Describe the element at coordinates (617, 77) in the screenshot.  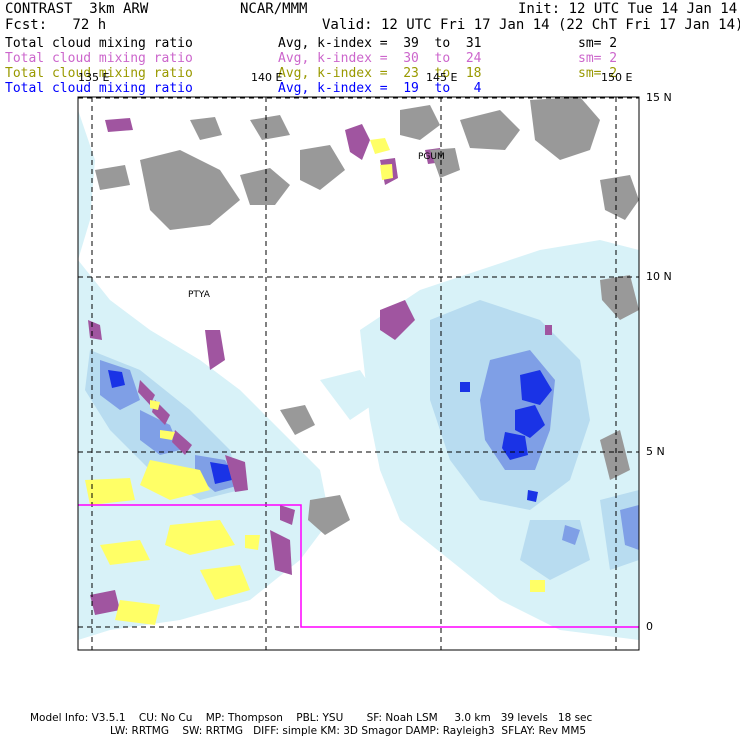
I see `lon-label-150: 150 E` at that location.